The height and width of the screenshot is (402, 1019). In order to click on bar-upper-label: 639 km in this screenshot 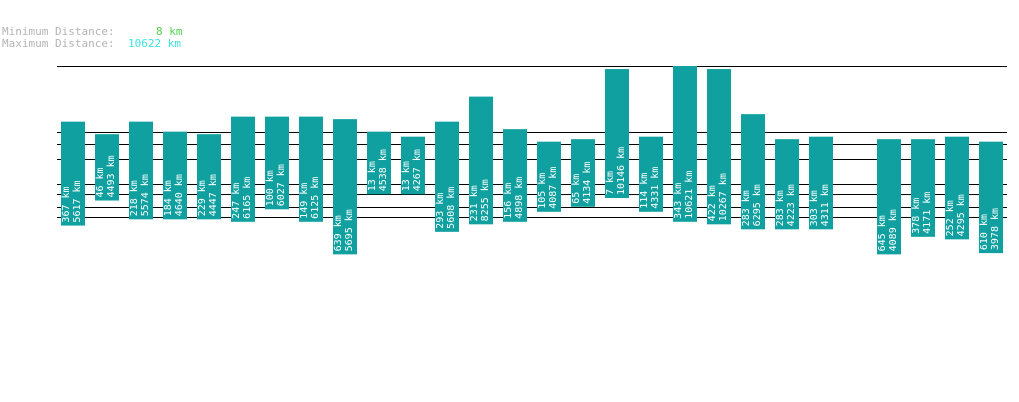, I will do `click(338, 233)`.